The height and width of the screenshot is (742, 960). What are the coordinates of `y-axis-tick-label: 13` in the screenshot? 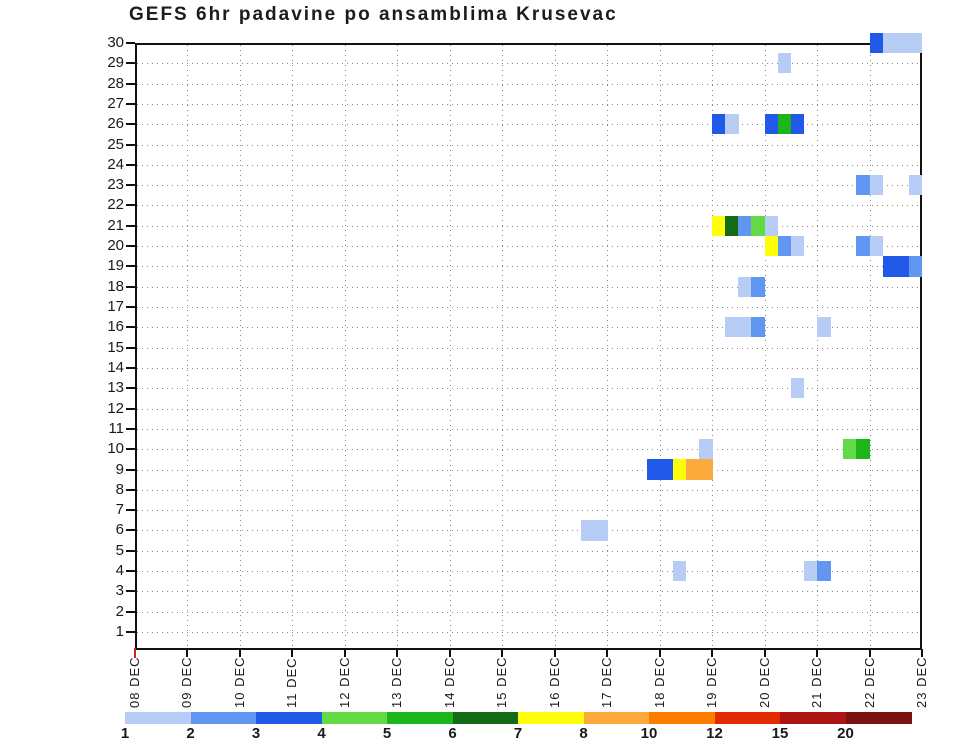 It's located at (115, 388).